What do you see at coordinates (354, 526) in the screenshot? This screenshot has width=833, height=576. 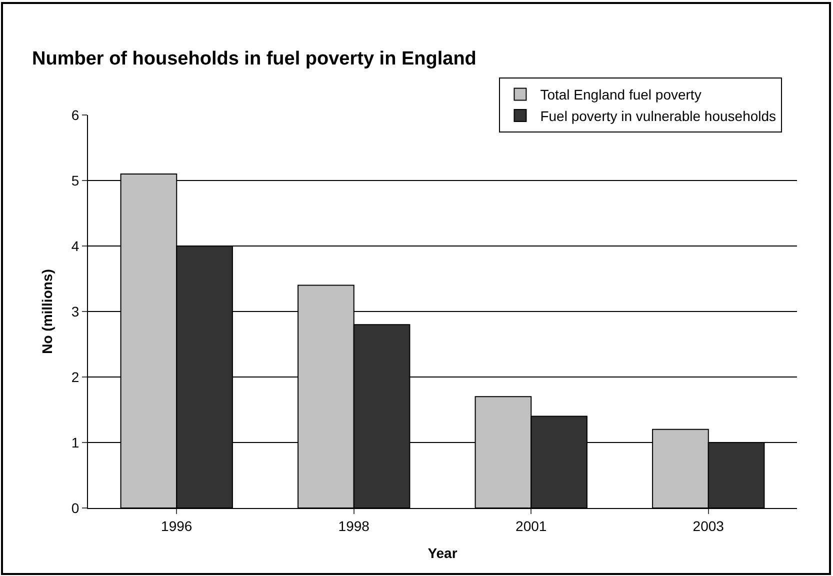 I see `x-tick-label: 1998` at bounding box center [354, 526].